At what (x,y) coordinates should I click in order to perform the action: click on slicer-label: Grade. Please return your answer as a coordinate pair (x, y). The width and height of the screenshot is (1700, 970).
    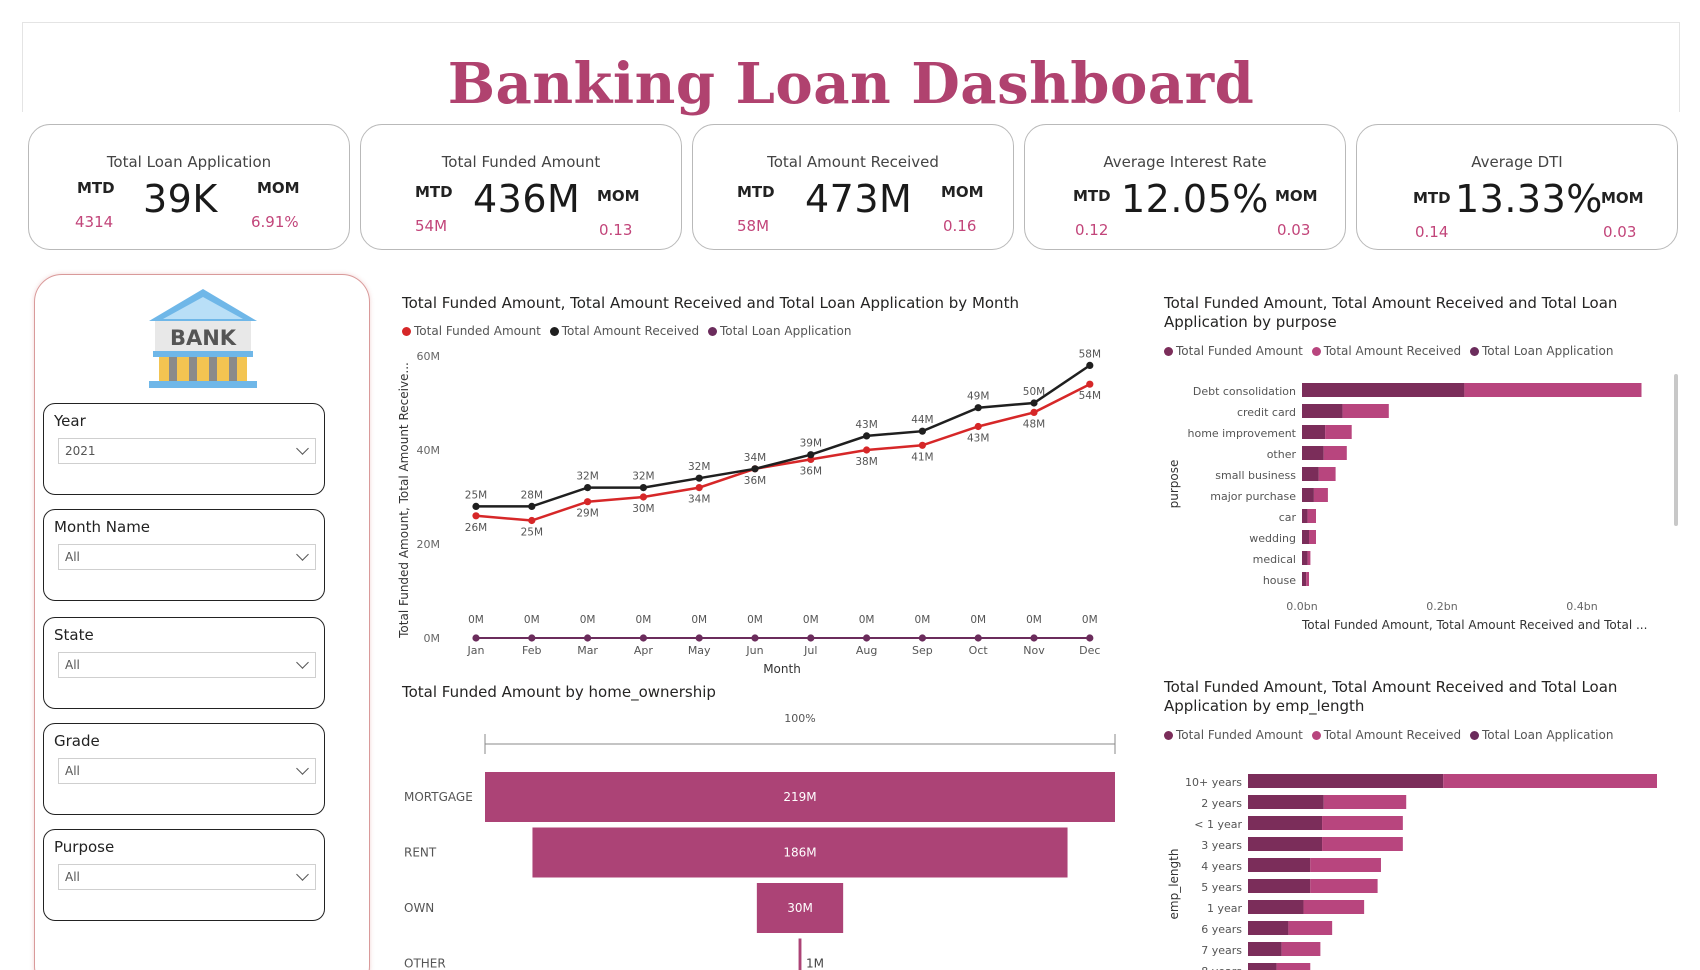
    Looking at the image, I should click on (77, 741).